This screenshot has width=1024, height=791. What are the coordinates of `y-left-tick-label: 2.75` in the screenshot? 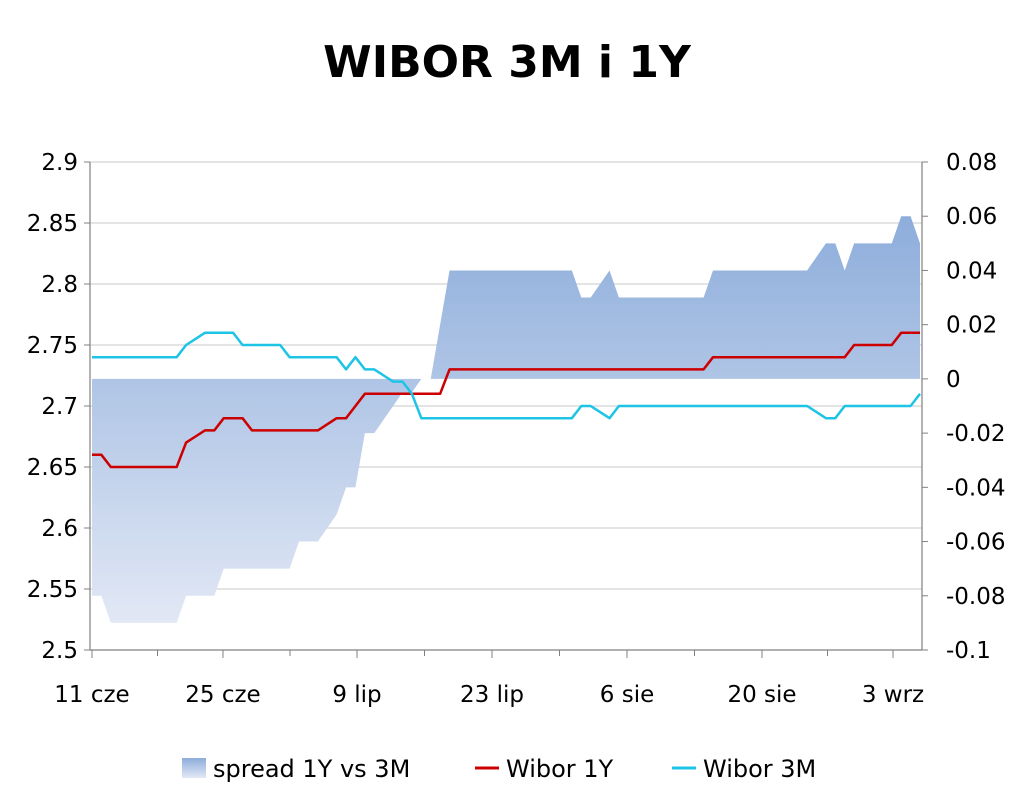 It's located at (52, 346).